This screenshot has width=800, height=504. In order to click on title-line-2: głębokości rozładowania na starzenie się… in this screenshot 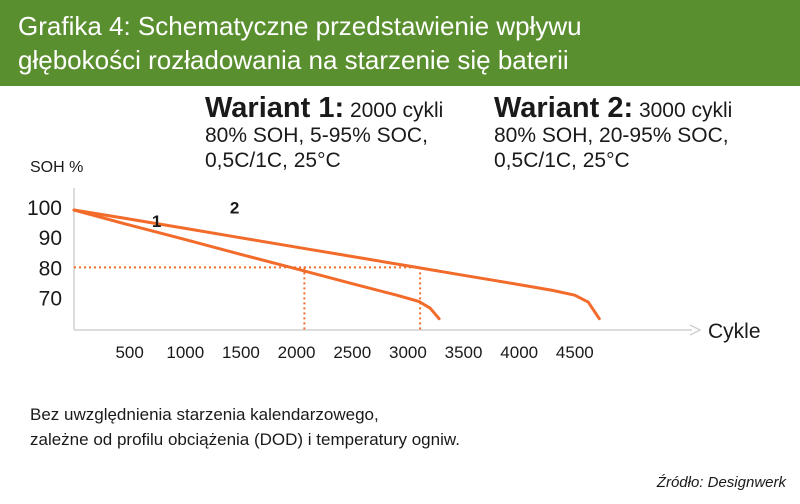, I will do `click(293, 60)`.